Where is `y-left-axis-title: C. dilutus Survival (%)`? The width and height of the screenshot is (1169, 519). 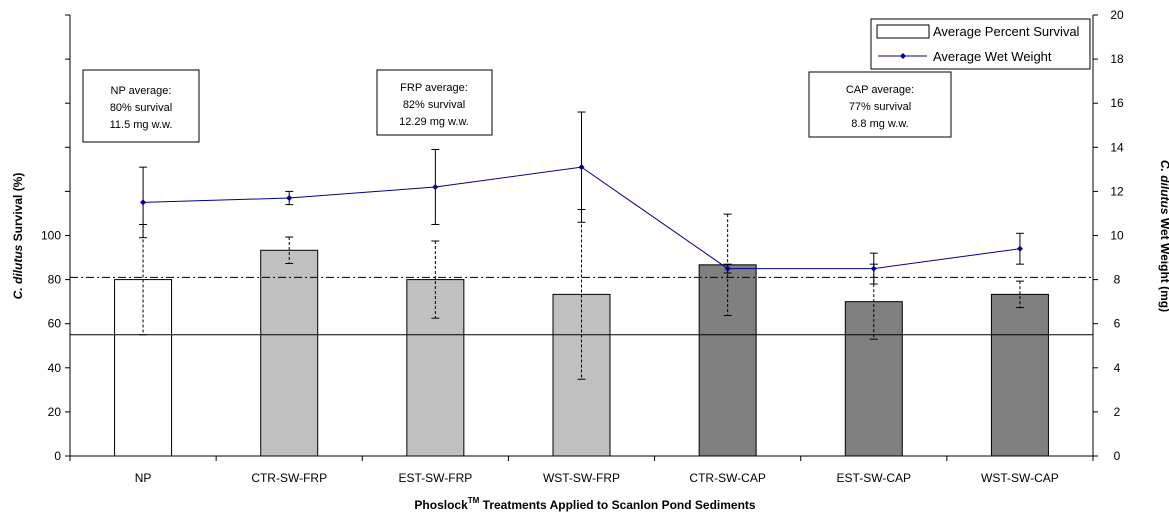 y-left-axis-title: C. dilutus Survival (%) is located at coordinates (18, 236).